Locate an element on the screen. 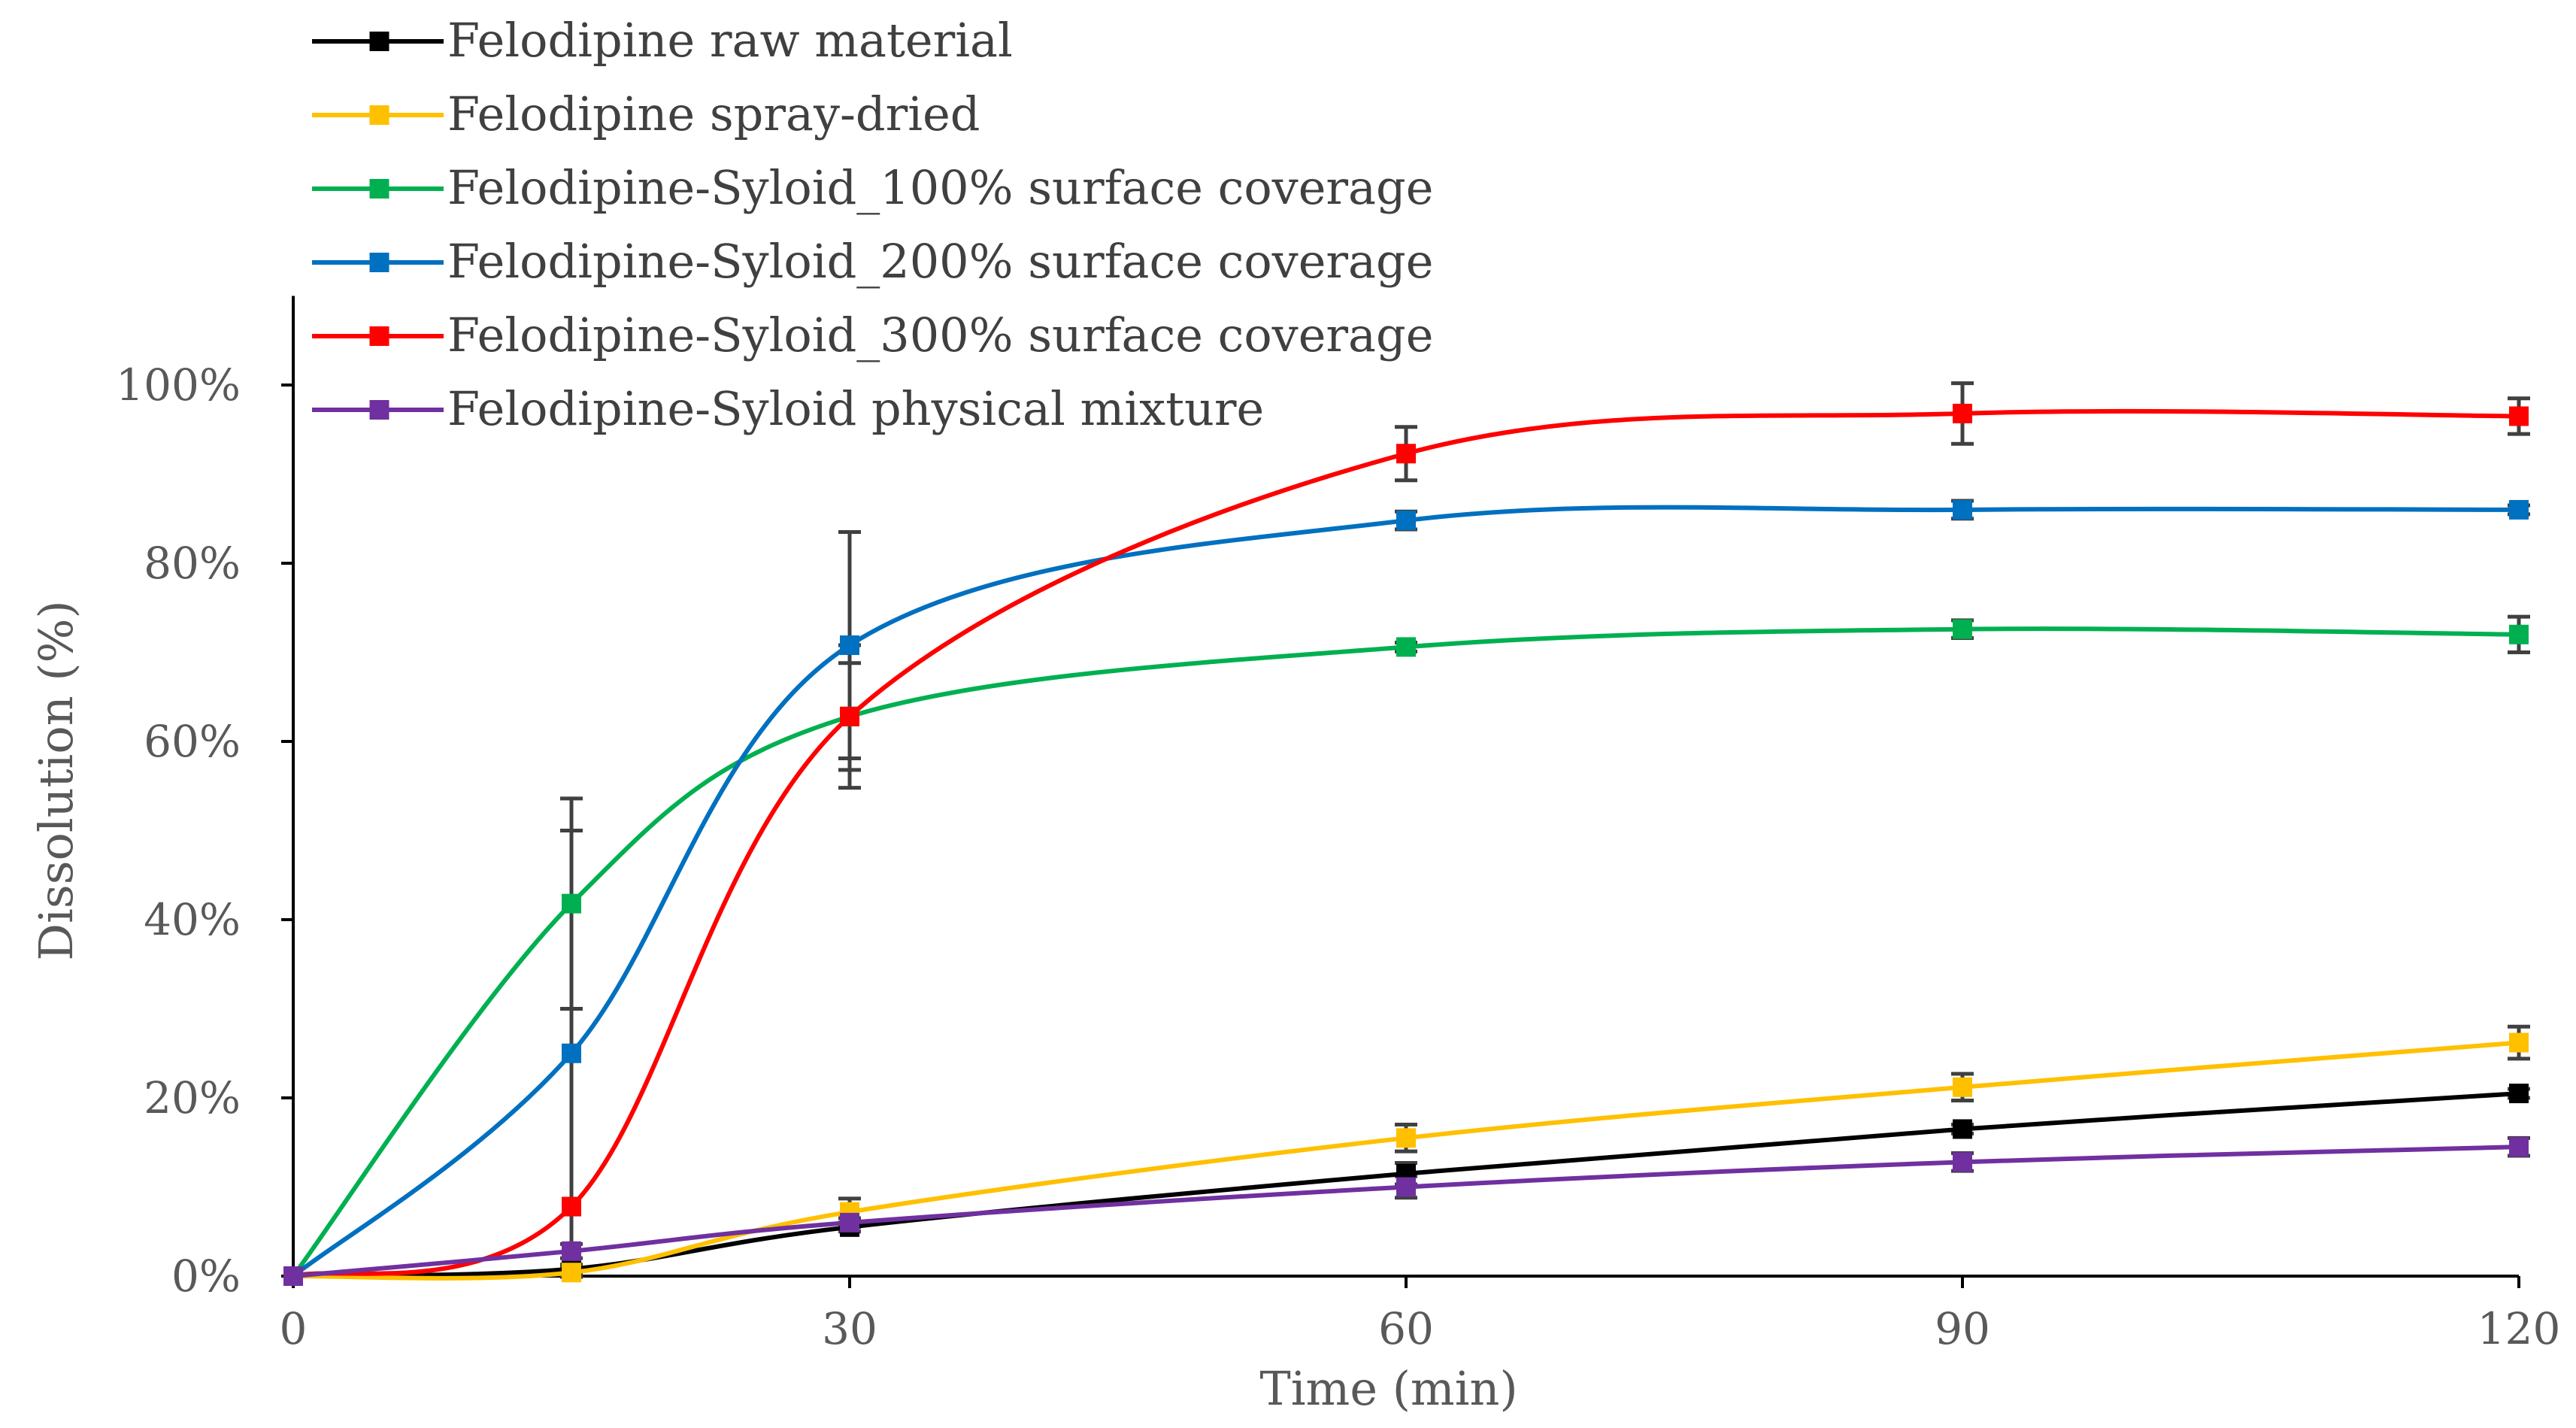 The width and height of the screenshot is (2576, 1428). y-axis-label: Dissolution (%) is located at coordinates (56, 780).